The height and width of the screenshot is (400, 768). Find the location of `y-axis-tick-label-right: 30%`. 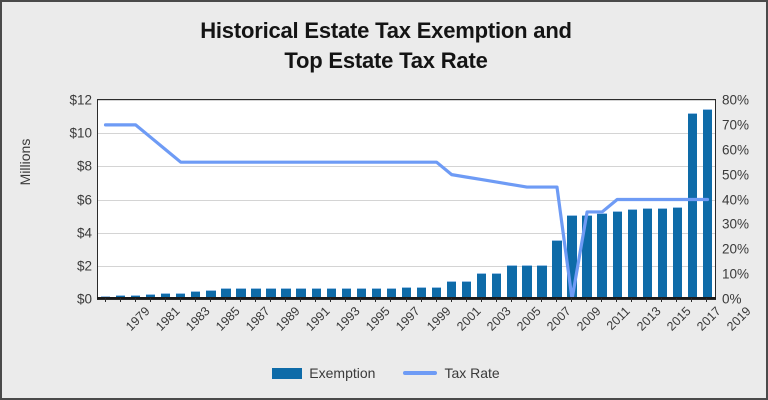

y-axis-tick-label-right: 30% is located at coordinates (736, 224).